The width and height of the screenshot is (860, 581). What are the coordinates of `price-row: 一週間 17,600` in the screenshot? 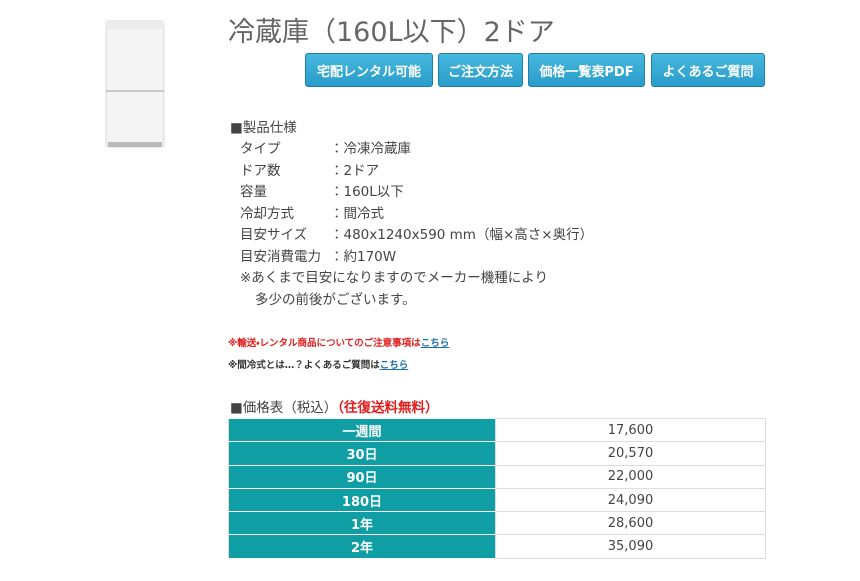 It's located at (497, 430).